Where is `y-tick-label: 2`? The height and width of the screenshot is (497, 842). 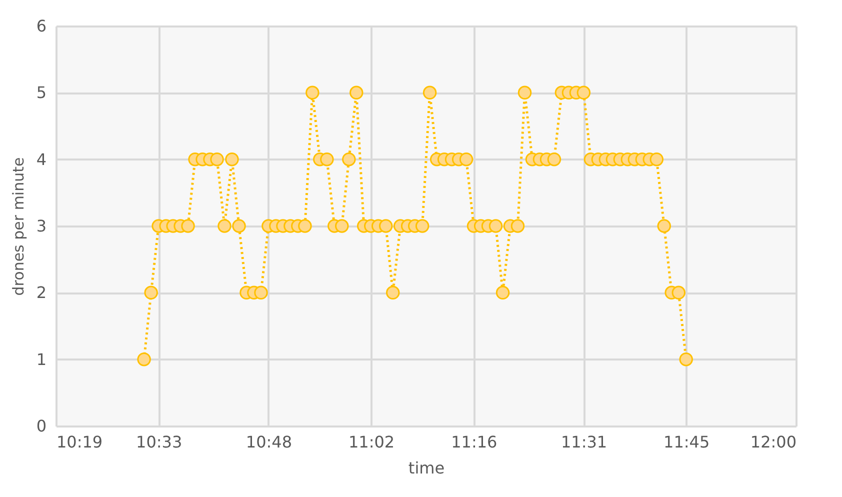 y-tick-label: 2 is located at coordinates (41, 292).